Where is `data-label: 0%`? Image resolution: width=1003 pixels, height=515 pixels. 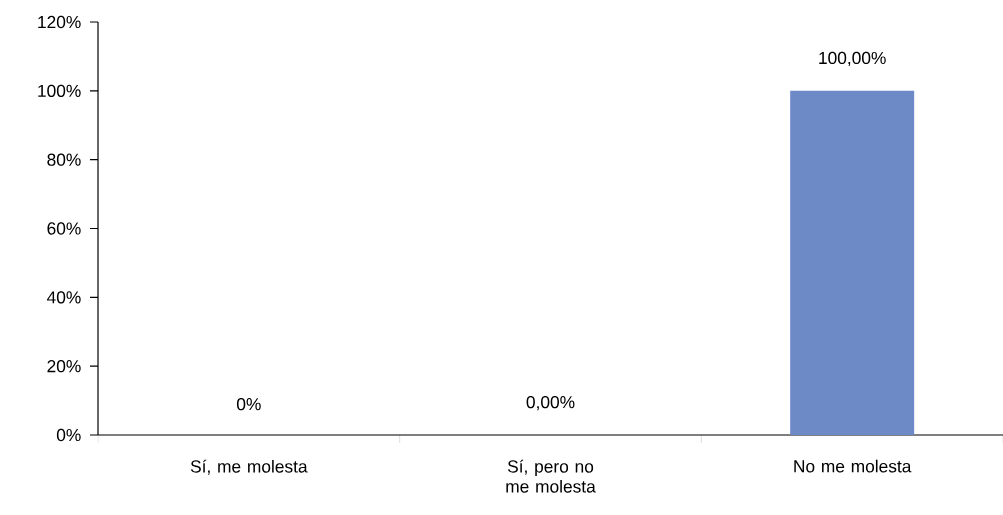
data-label: 0% is located at coordinates (248, 404).